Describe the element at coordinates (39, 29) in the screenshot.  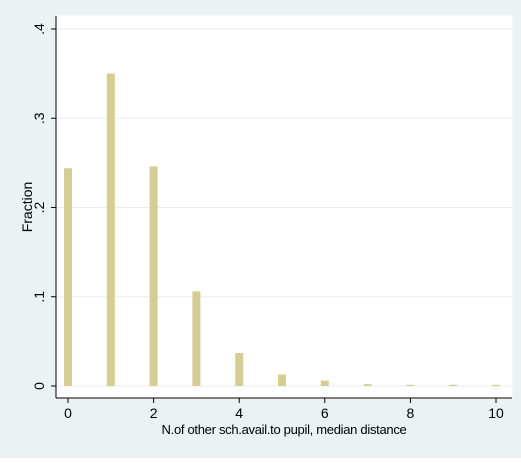
I see `y-tick-label-4: .4` at that location.